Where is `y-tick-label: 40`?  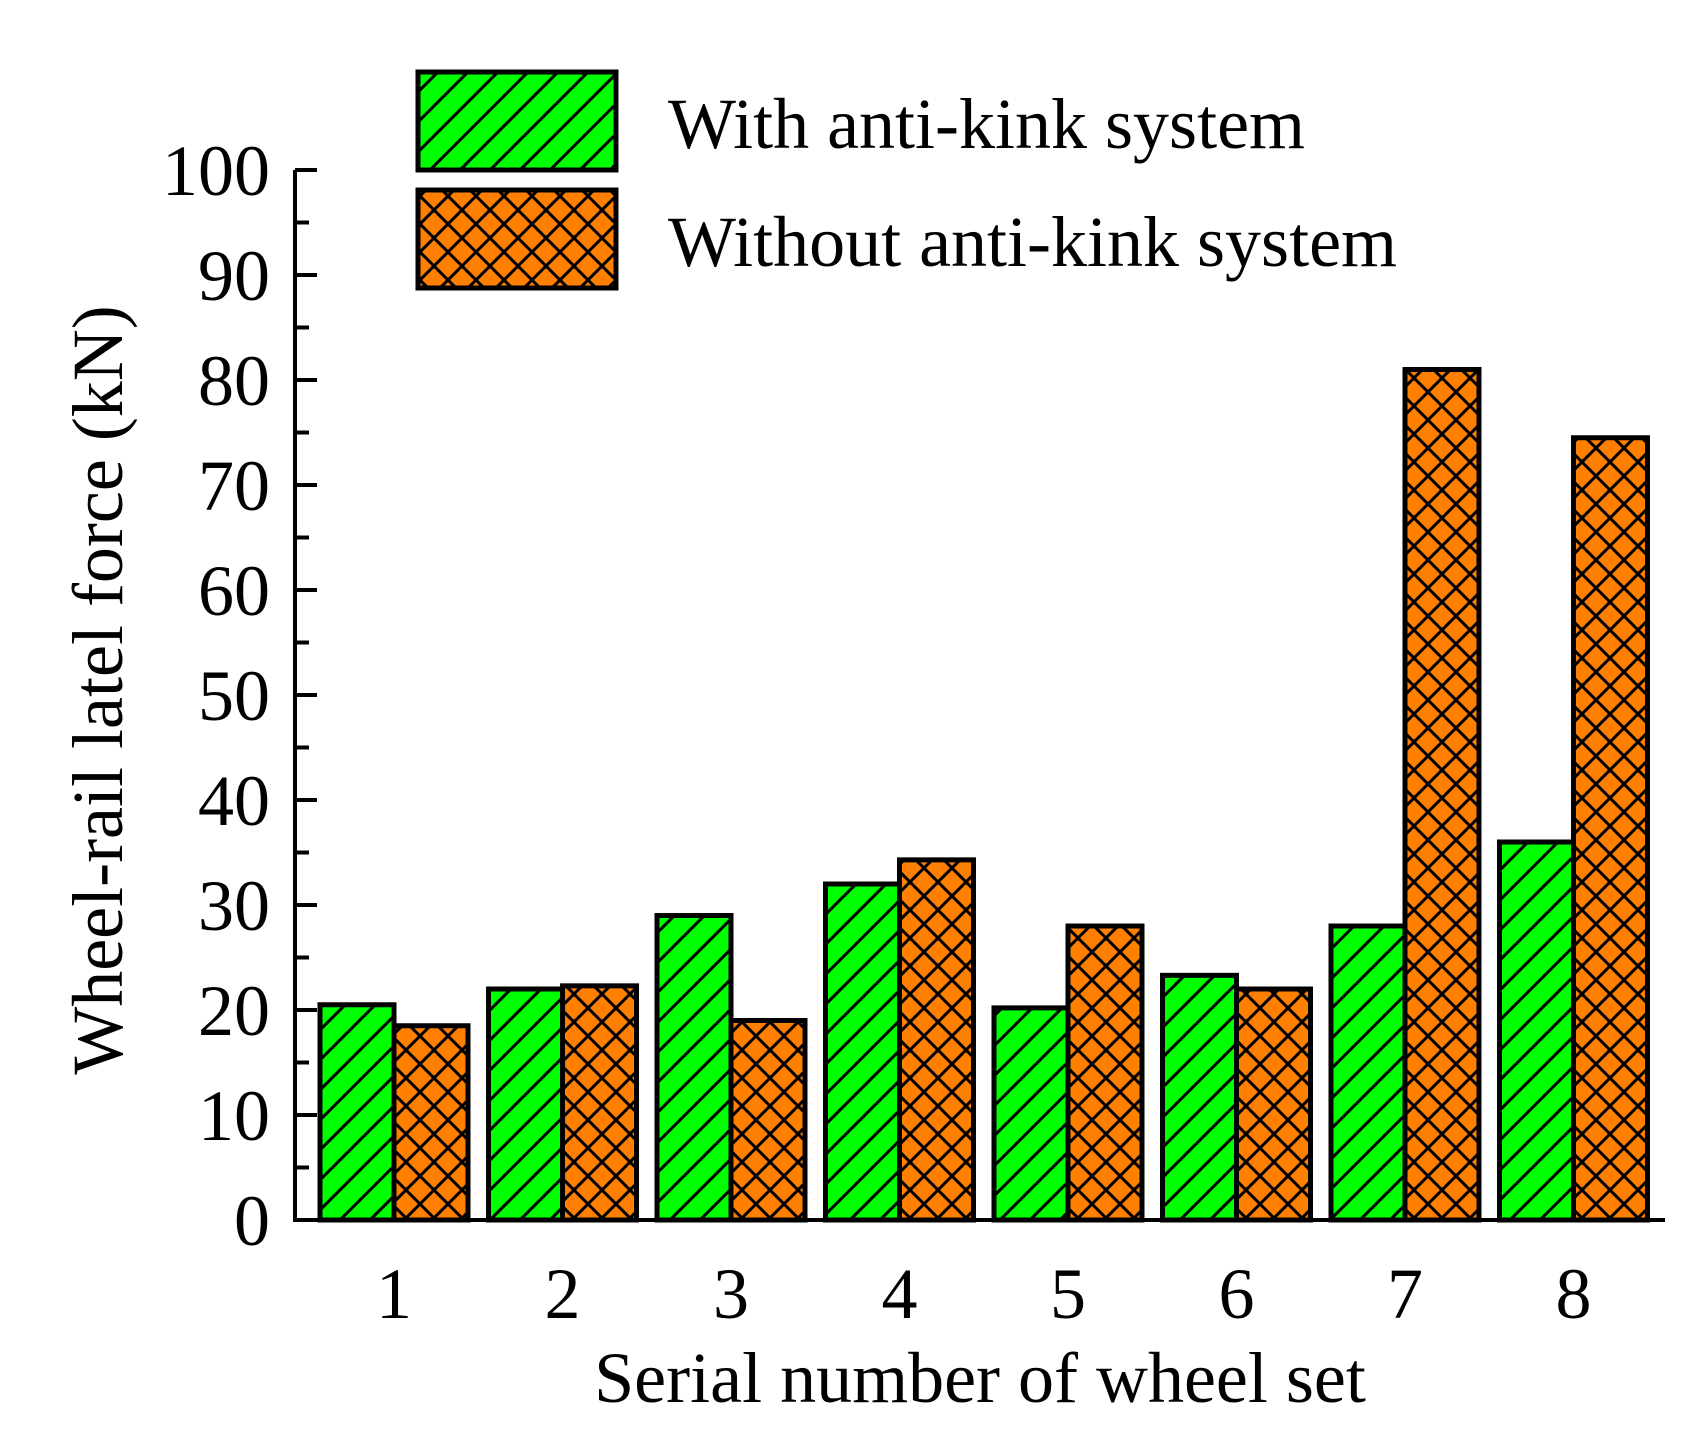
y-tick-label: 40 is located at coordinates (234, 801).